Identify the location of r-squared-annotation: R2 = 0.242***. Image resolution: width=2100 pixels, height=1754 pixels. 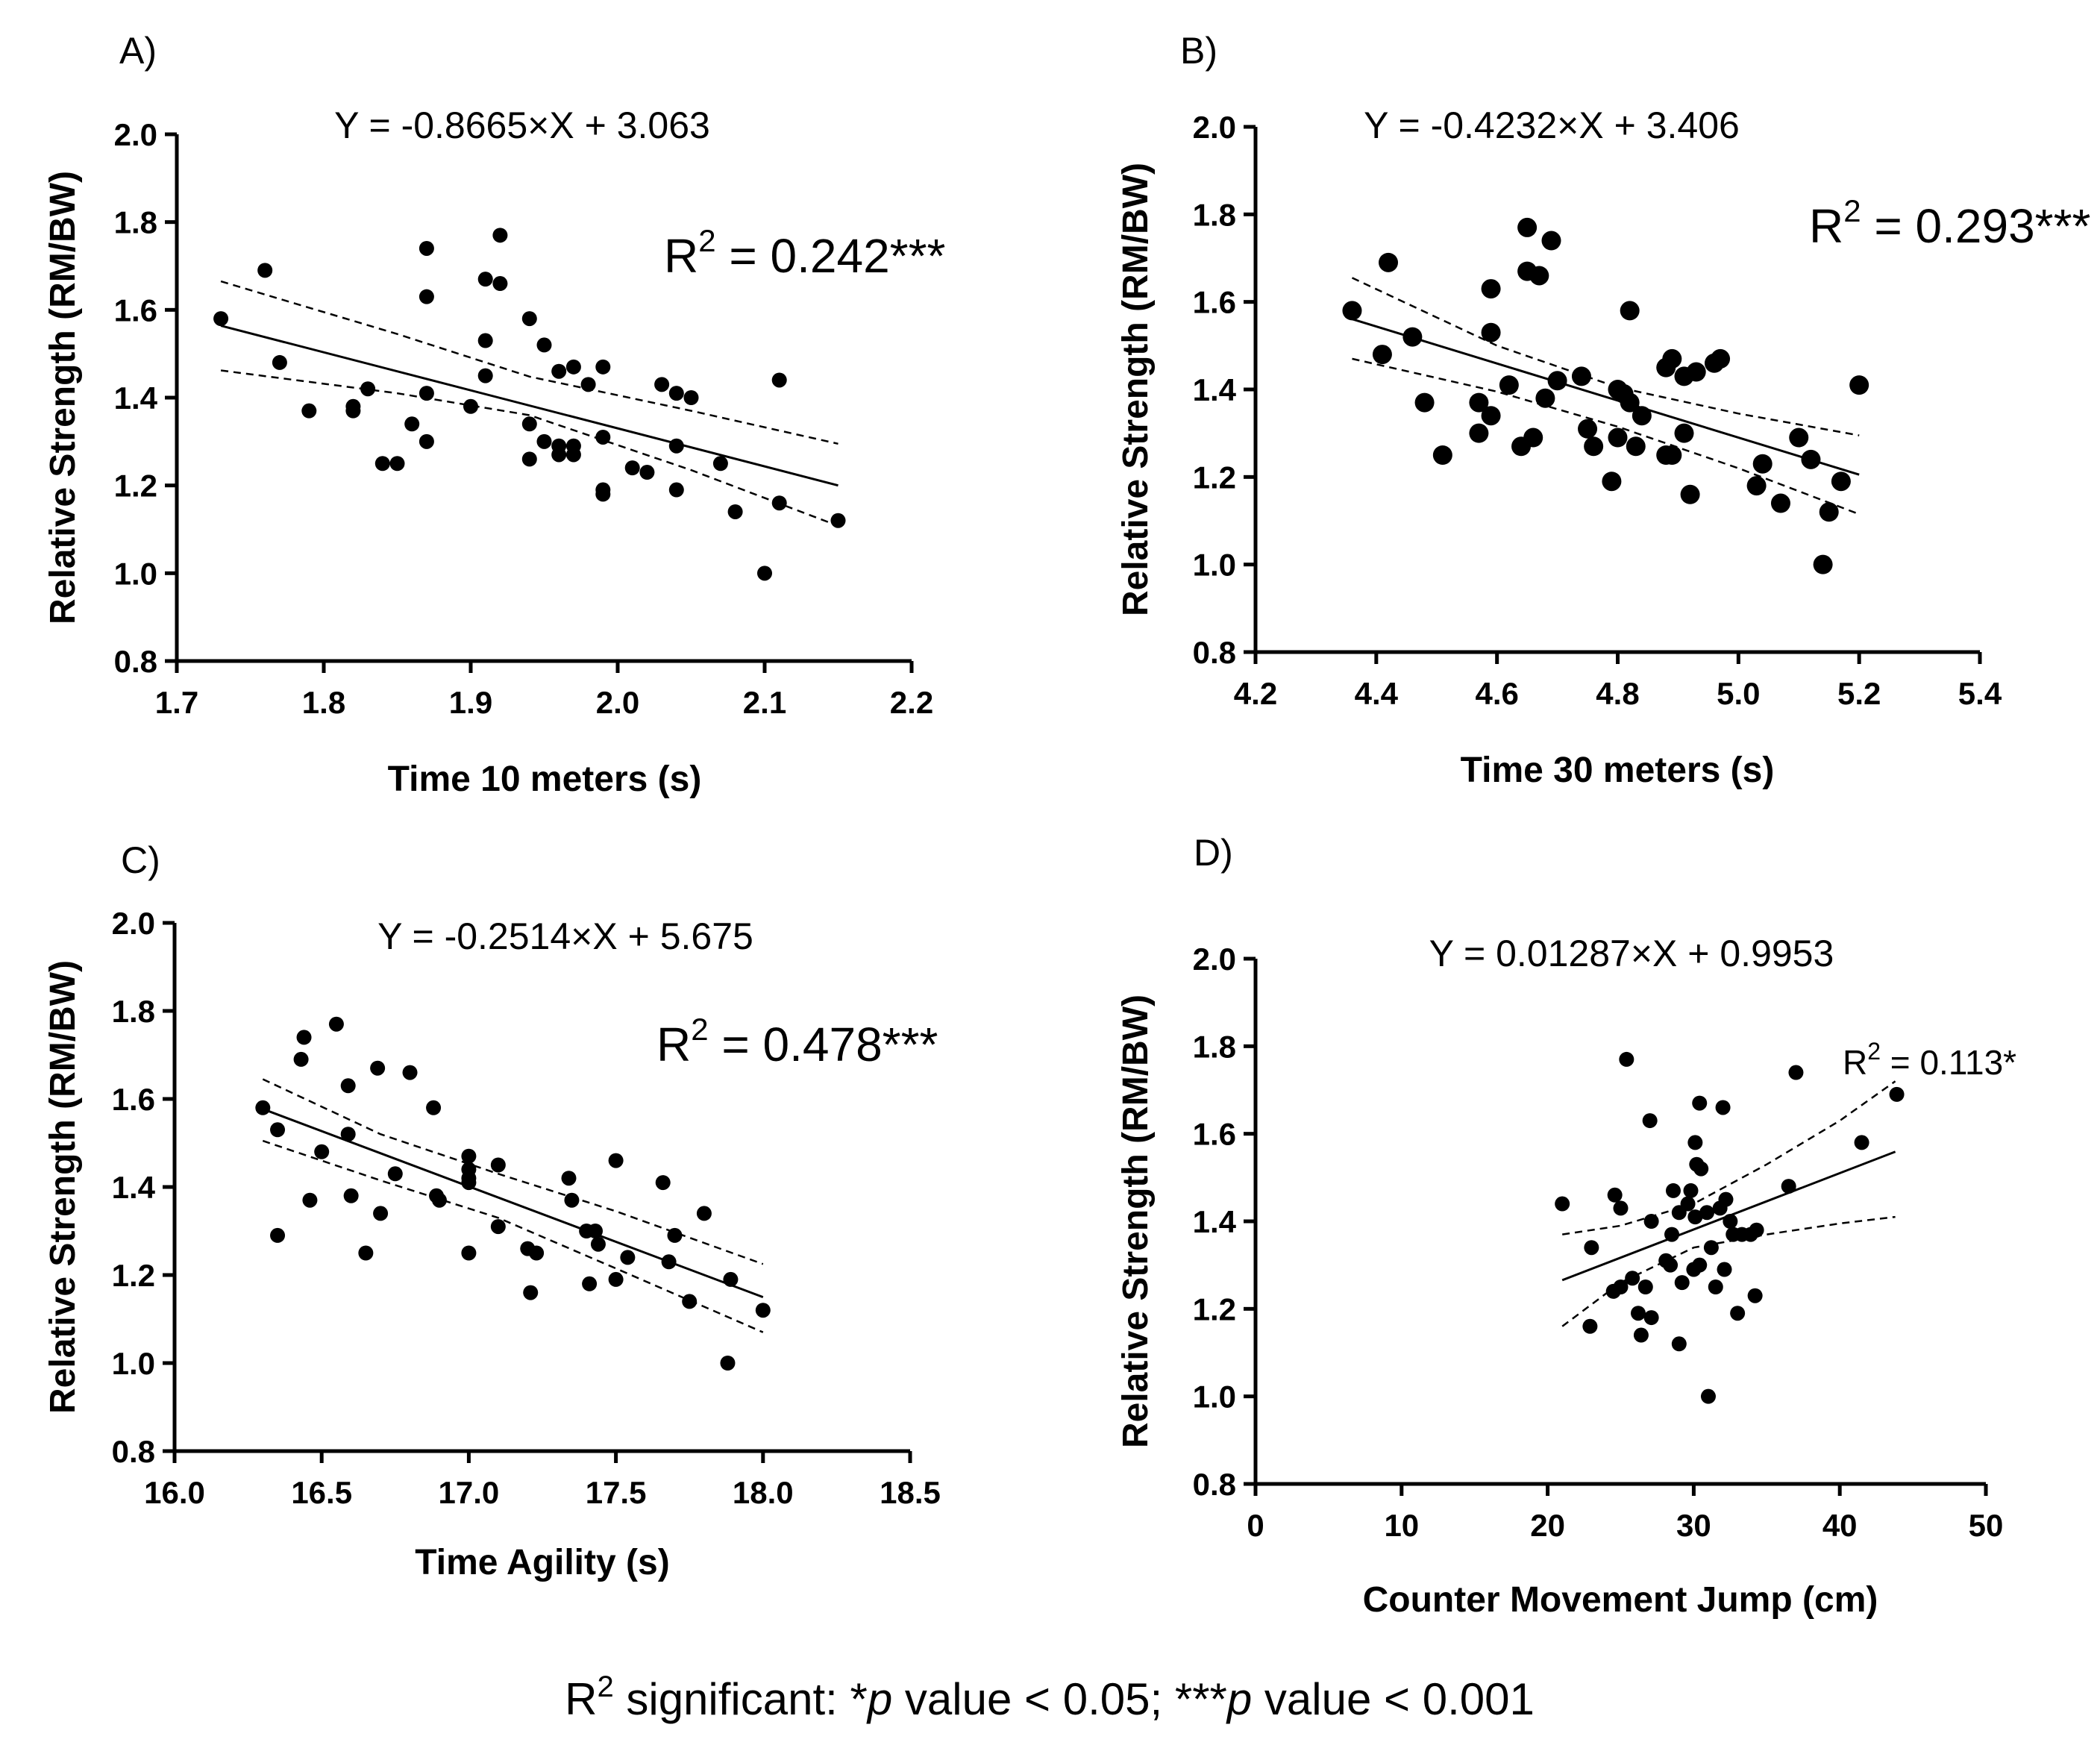
(804, 253).